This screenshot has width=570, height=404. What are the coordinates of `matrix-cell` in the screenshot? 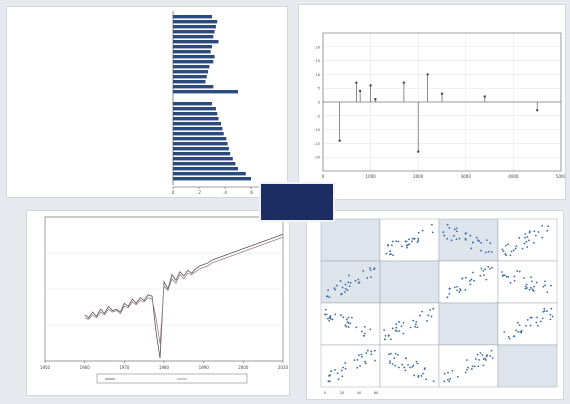 It's located at (350, 366).